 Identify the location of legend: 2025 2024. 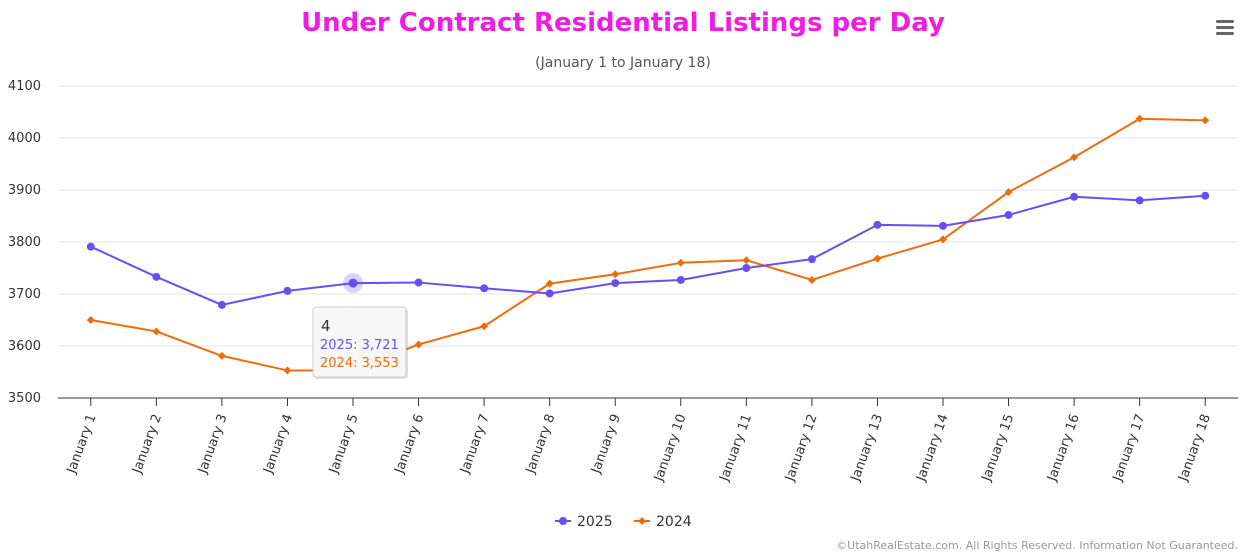
(623, 522).